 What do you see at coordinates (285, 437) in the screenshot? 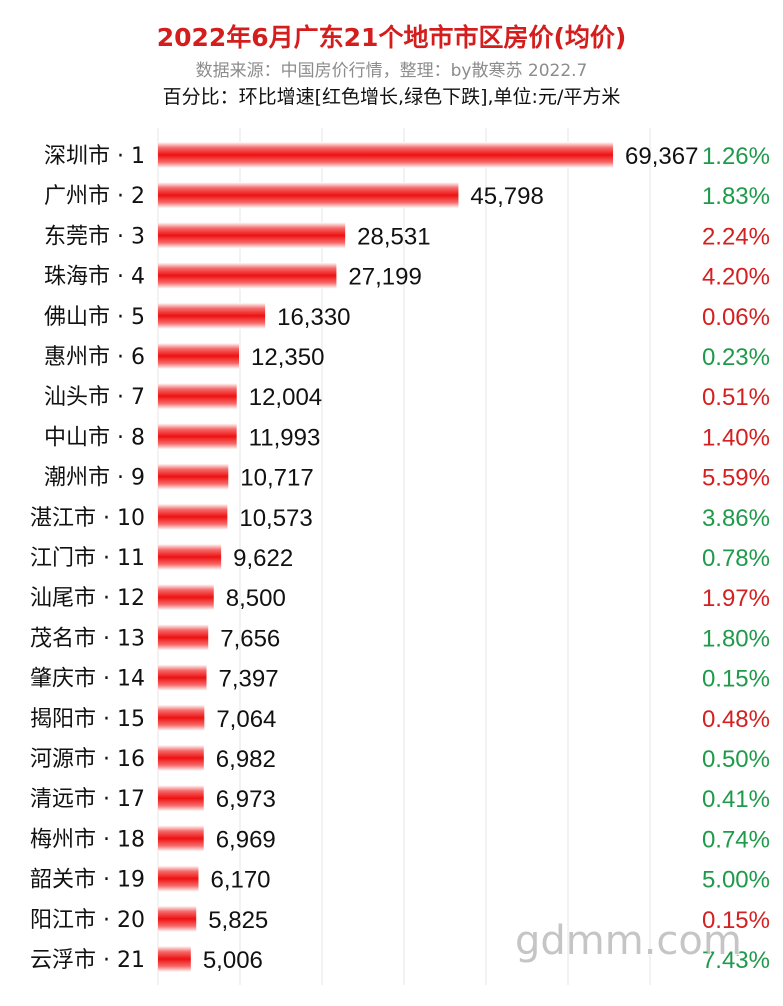
I see `value-label: 11,993` at bounding box center [285, 437].